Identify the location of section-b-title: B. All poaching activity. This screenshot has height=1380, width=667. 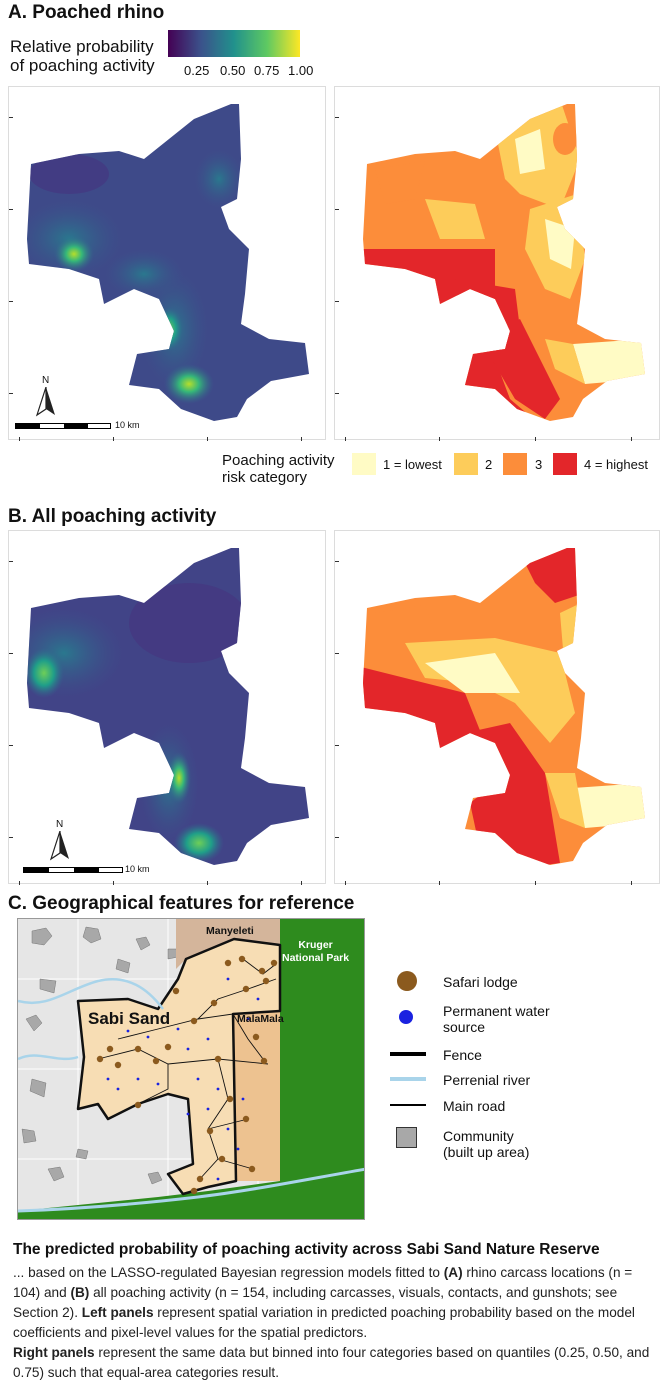
(112, 516).